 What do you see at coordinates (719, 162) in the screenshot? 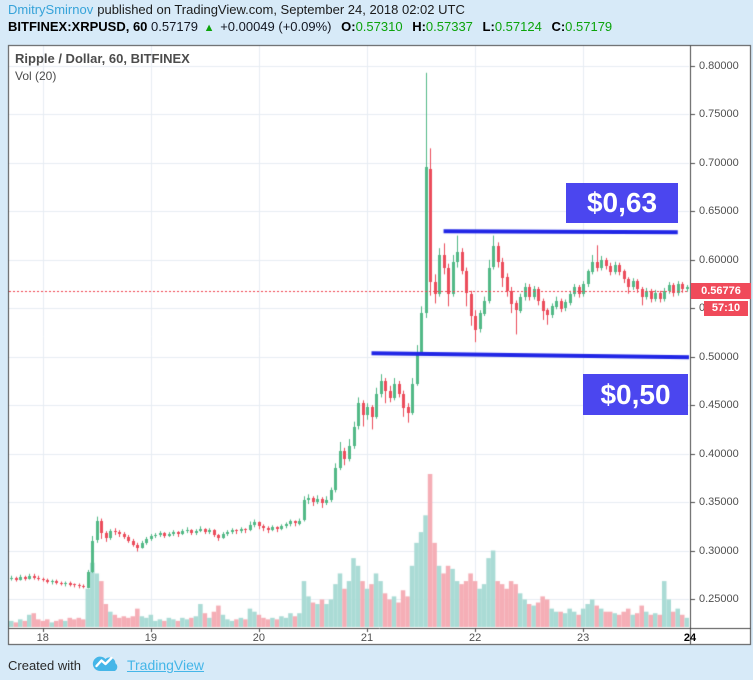
I see `price-tick-label: 0.70000` at bounding box center [719, 162].